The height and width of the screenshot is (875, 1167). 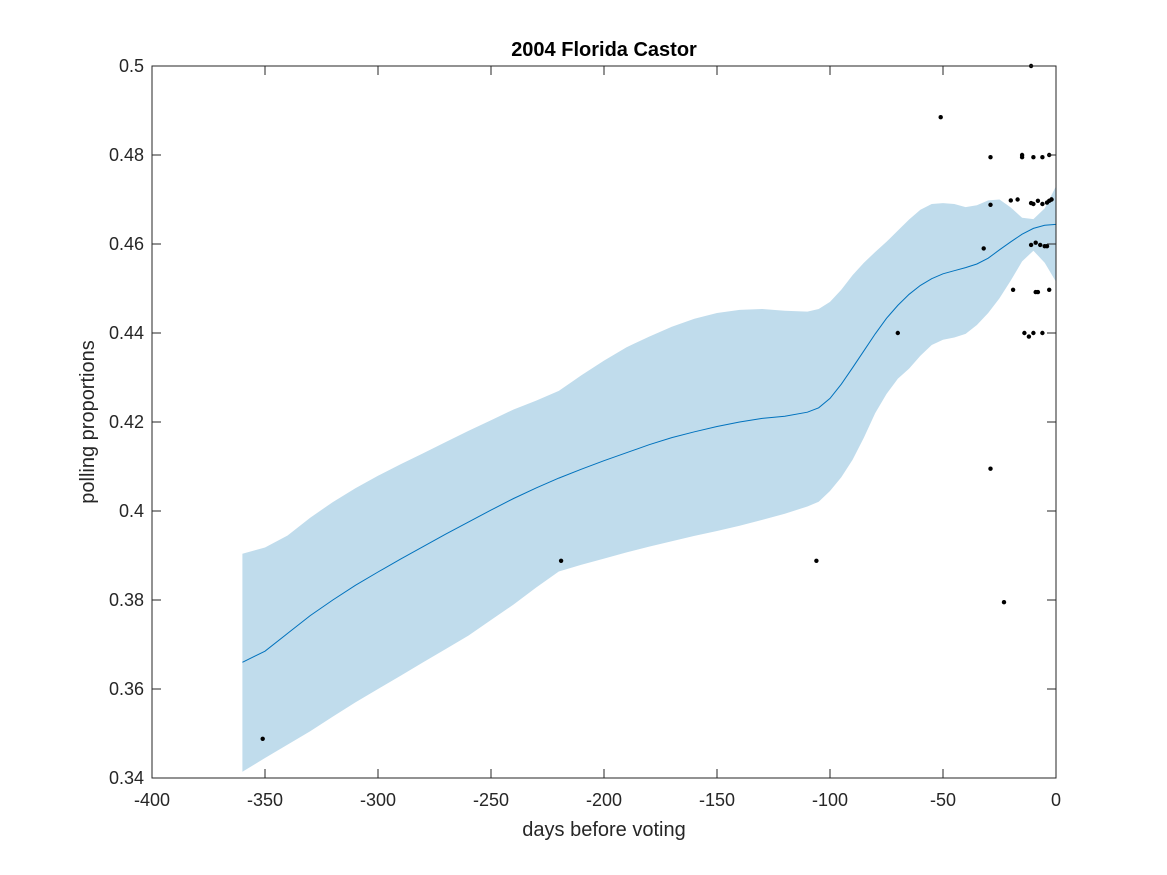 What do you see at coordinates (943, 800) in the screenshot?
I see `x-tick-label: -50` at bounding box center [943, 800].